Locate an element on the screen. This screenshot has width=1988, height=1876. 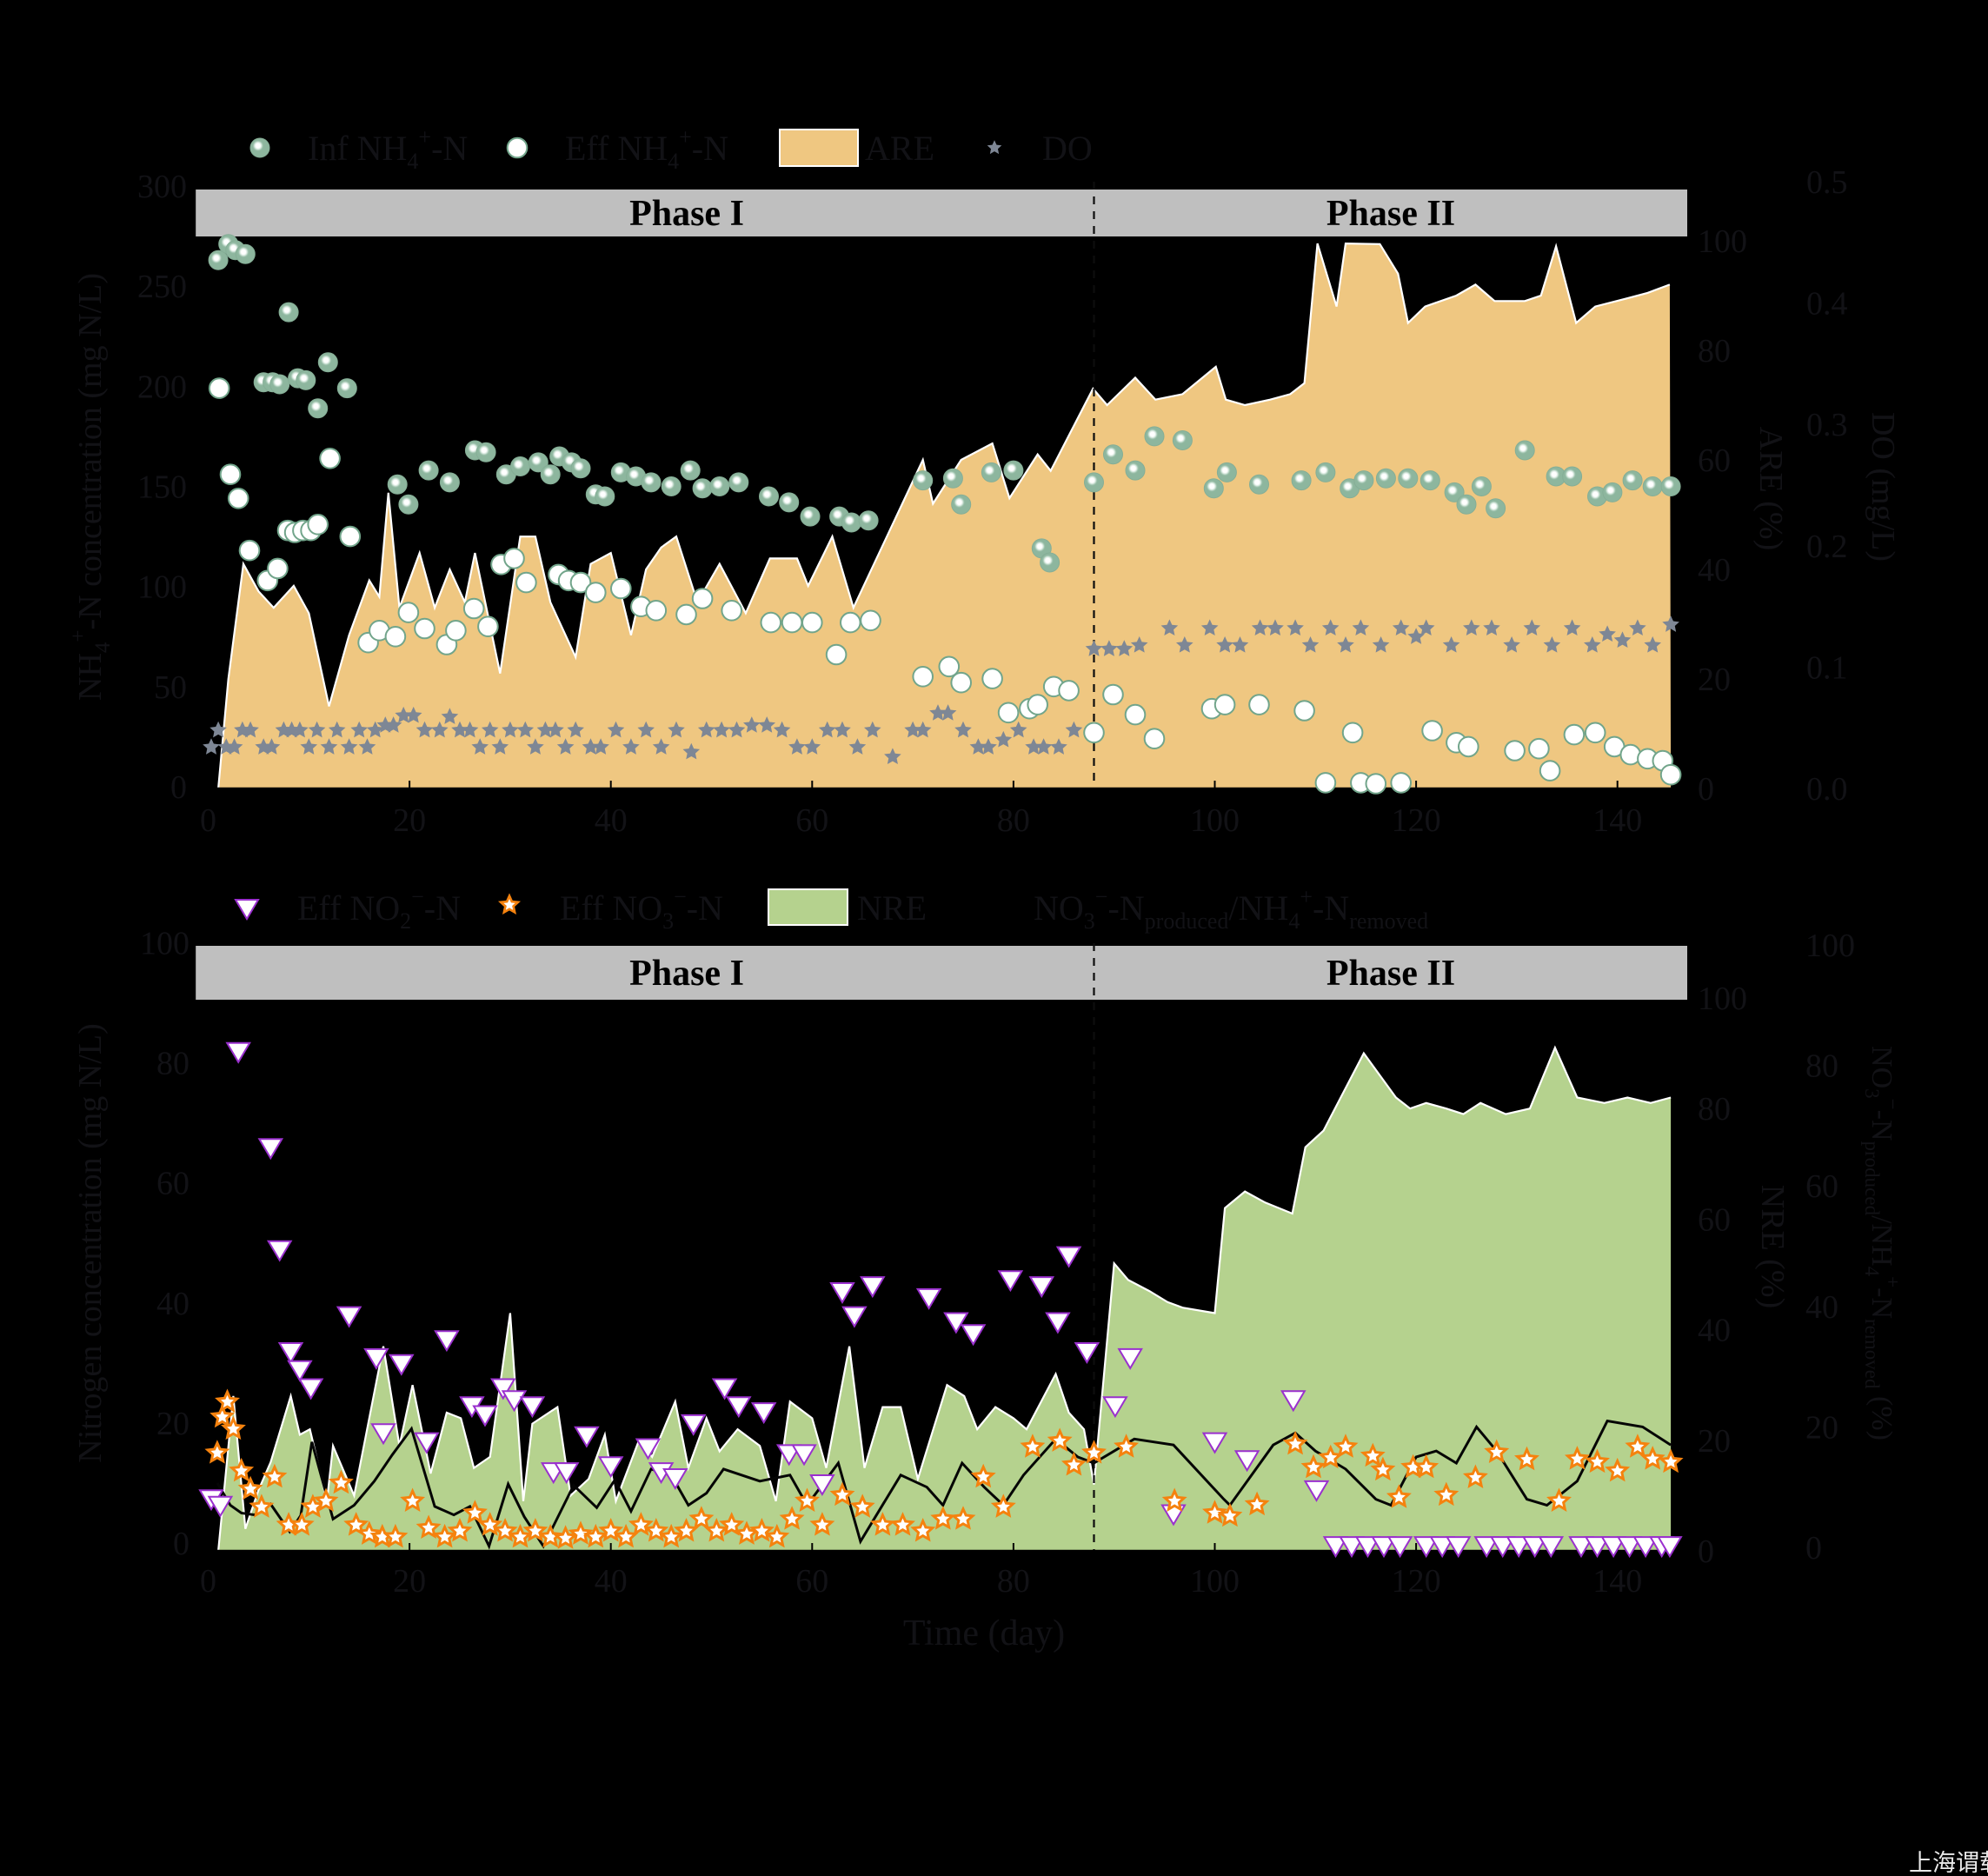
svg-text: 0.2 is located at coordinates (1827, 547).